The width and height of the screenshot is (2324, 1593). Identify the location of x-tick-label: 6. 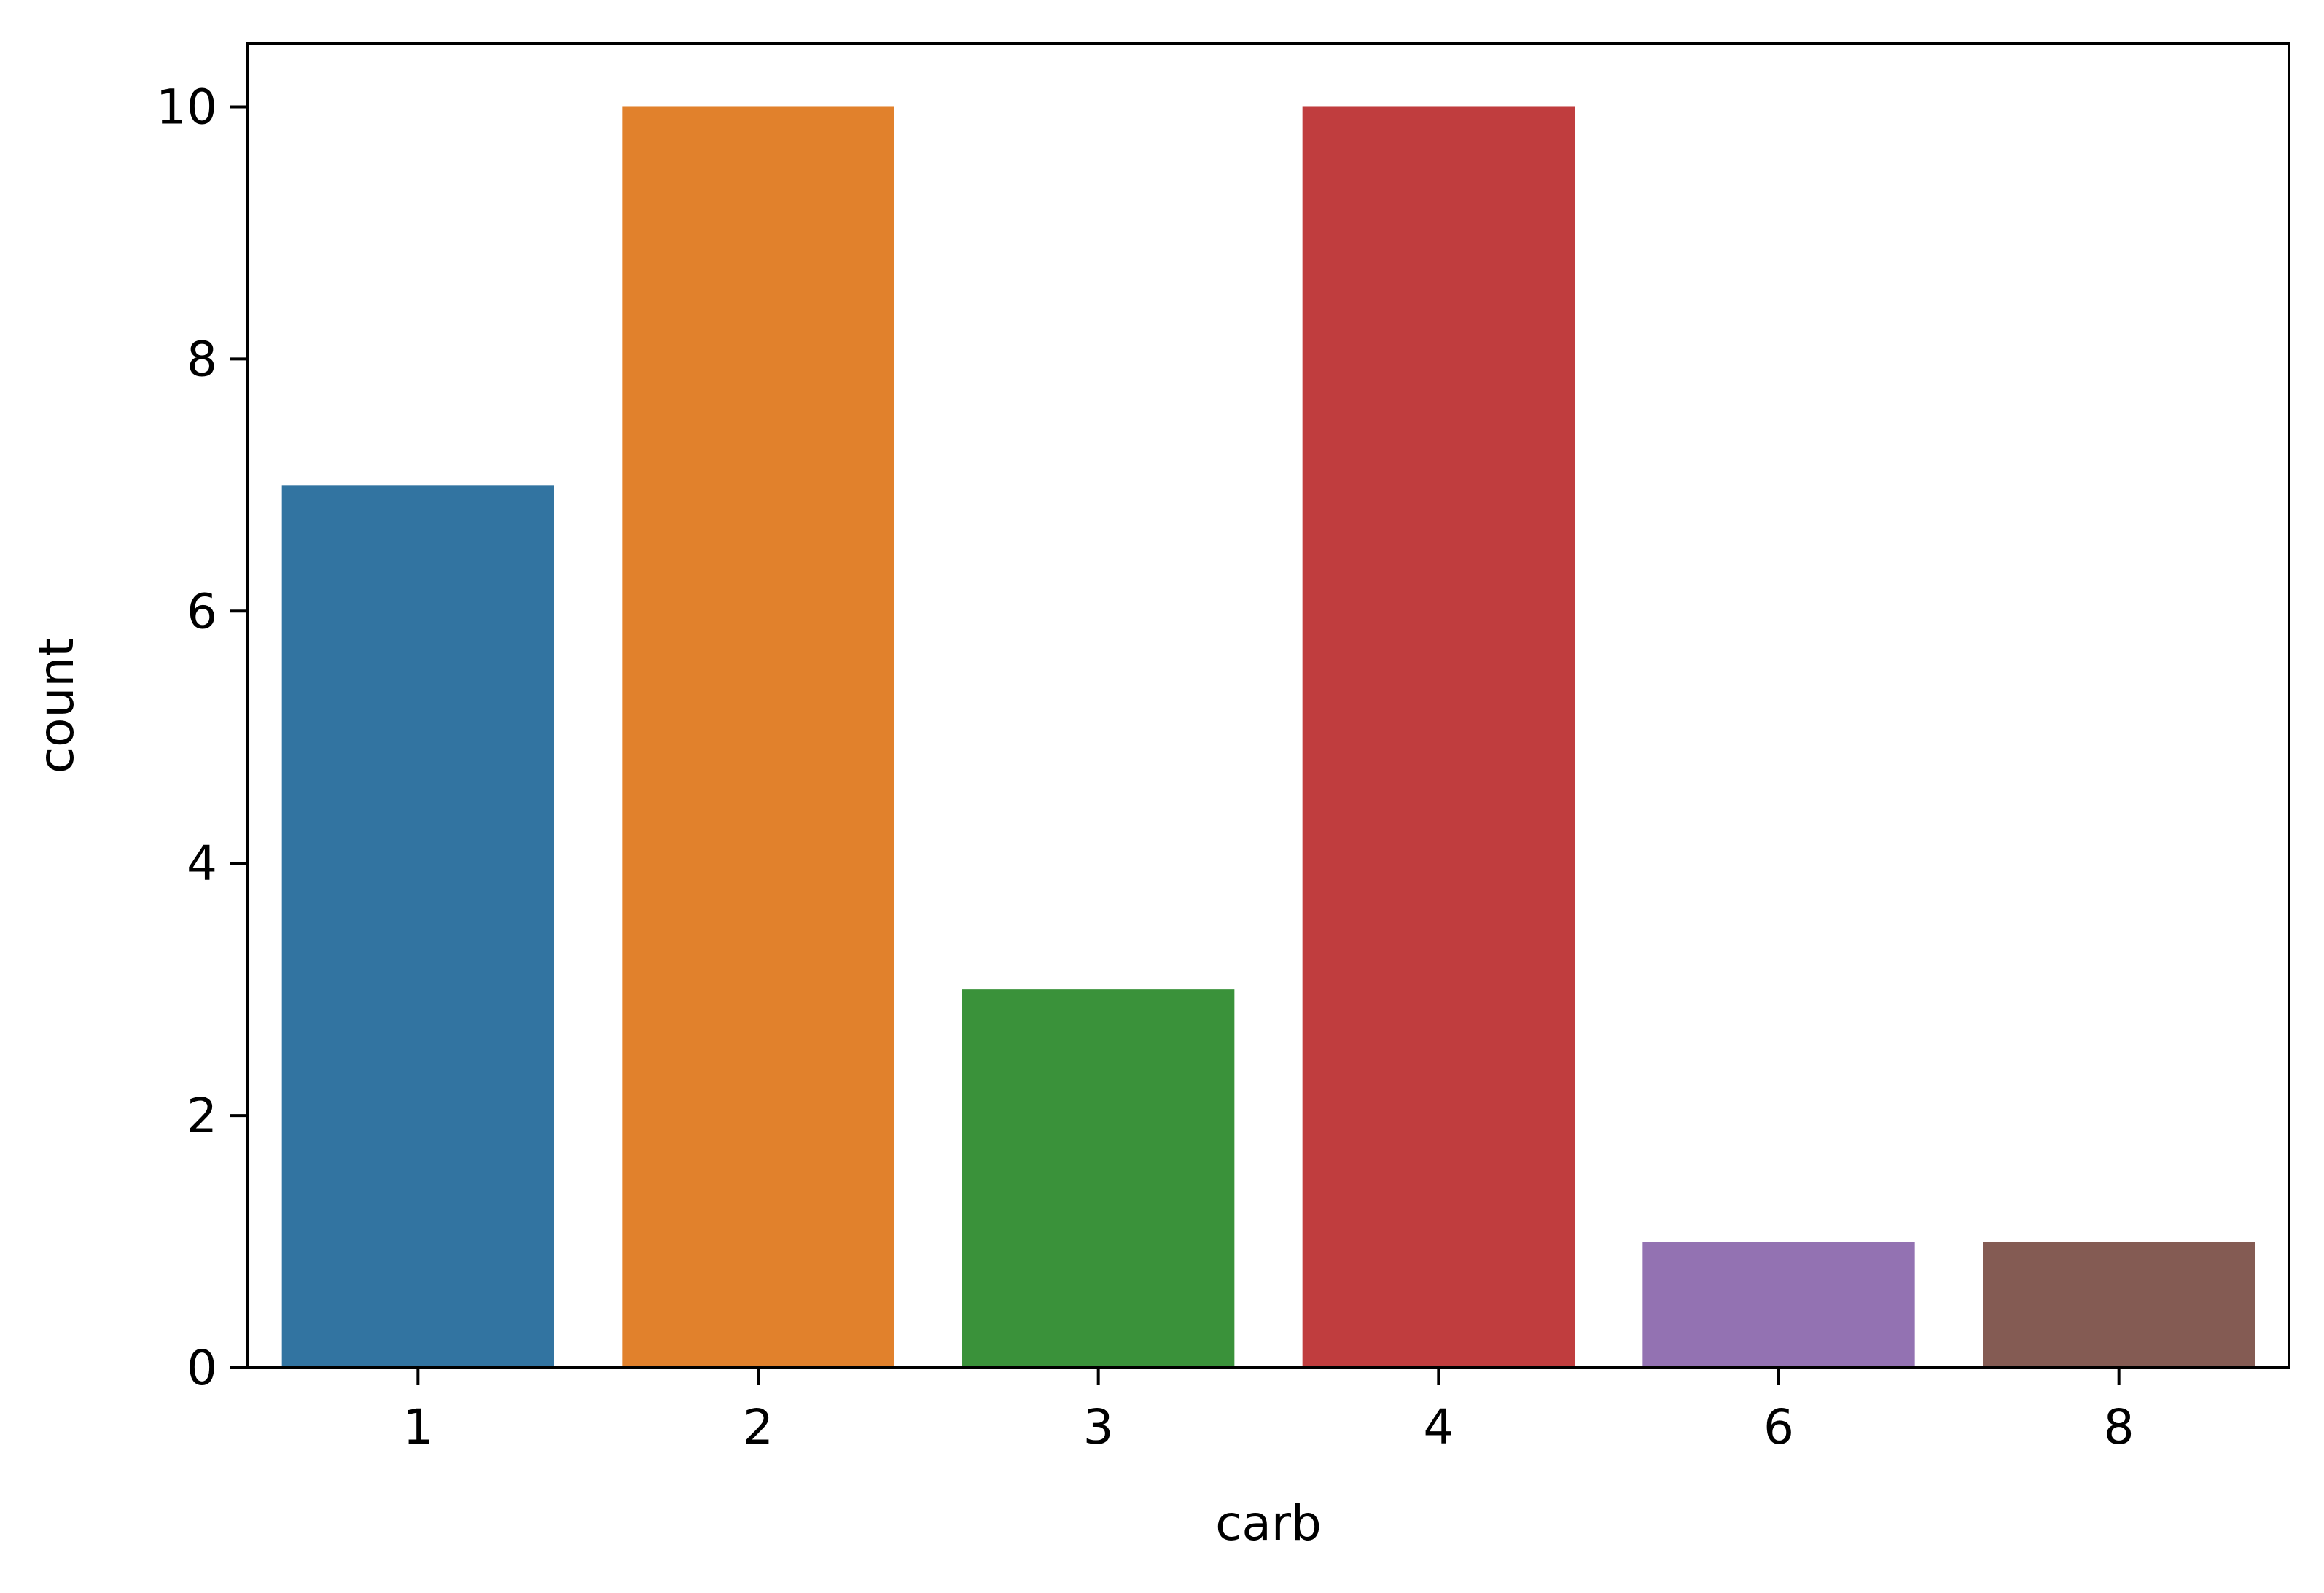
(1778, 1427).